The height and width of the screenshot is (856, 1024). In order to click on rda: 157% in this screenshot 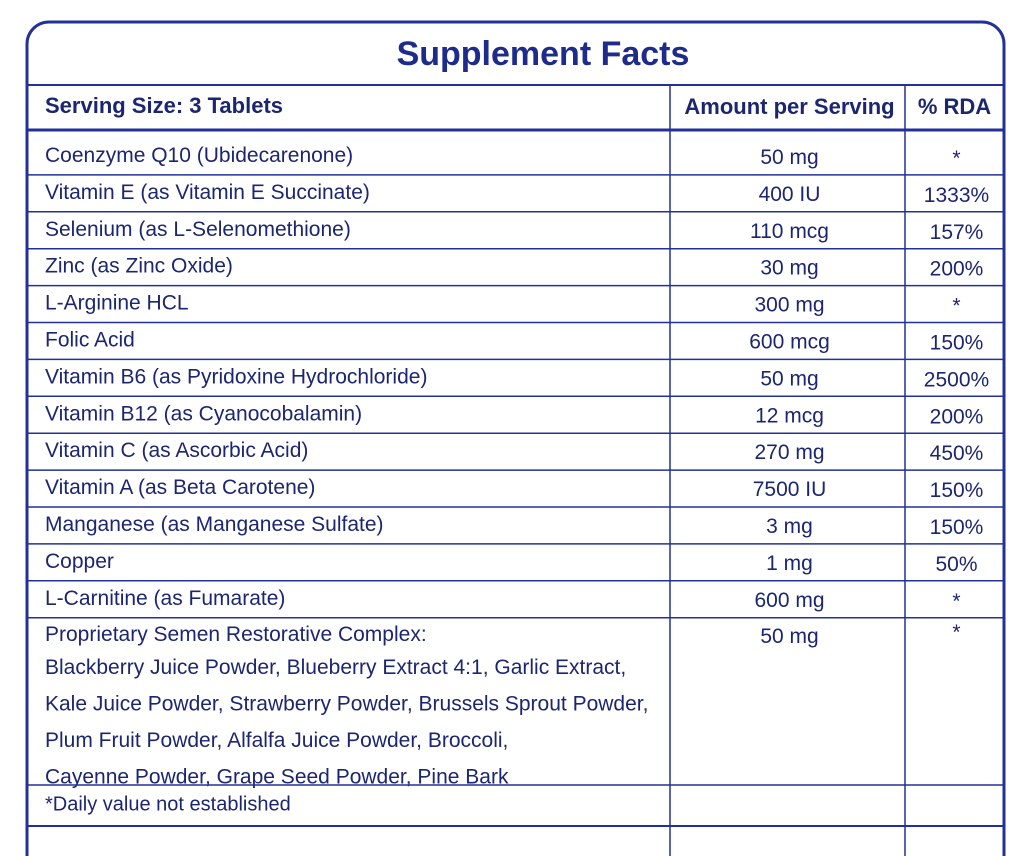, I will do `click(957, 232)`.